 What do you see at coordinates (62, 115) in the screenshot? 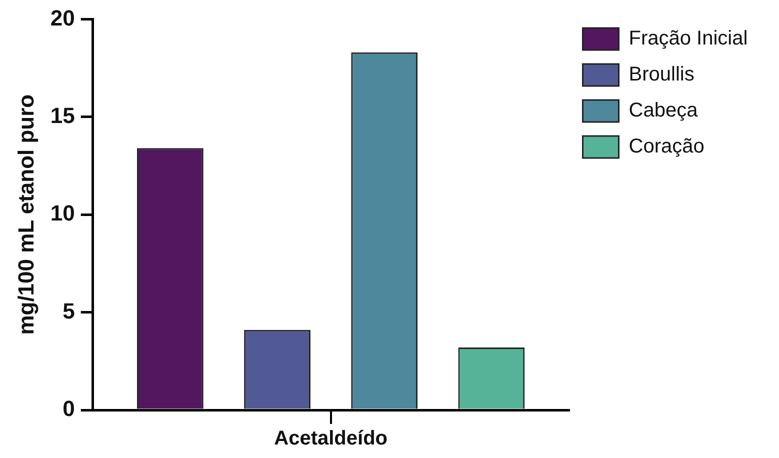
I see `y-tick-label: 15` at bounding box center [62, 115].